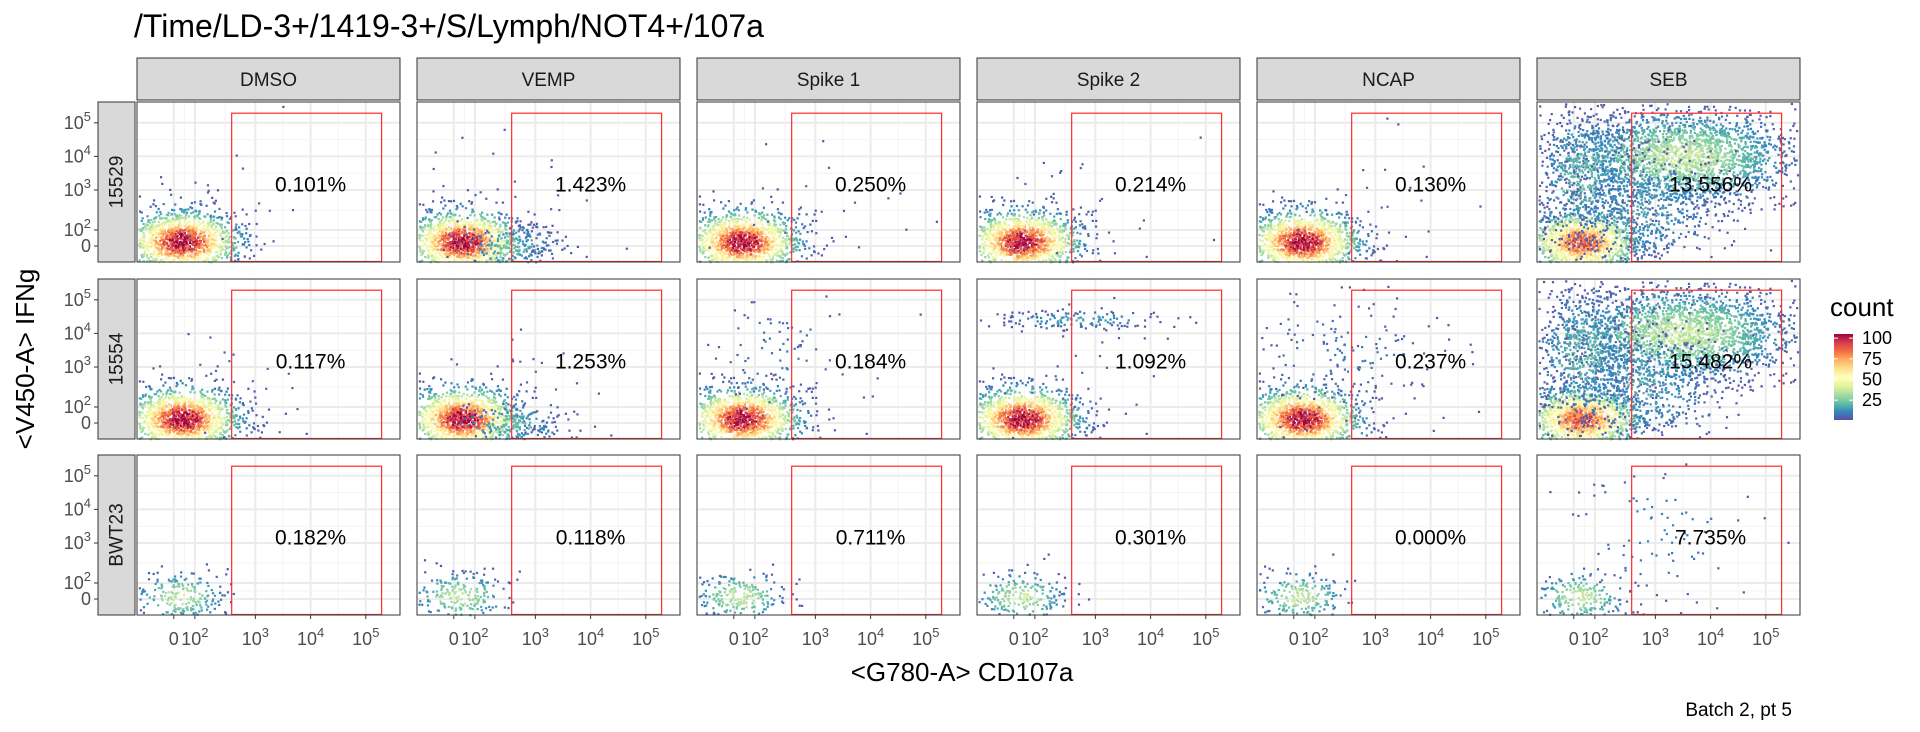 Image resolution: width=1920 pixels, height=732 pixels. I want to click on gate-percentage: 0.711%, so click(871, 538).